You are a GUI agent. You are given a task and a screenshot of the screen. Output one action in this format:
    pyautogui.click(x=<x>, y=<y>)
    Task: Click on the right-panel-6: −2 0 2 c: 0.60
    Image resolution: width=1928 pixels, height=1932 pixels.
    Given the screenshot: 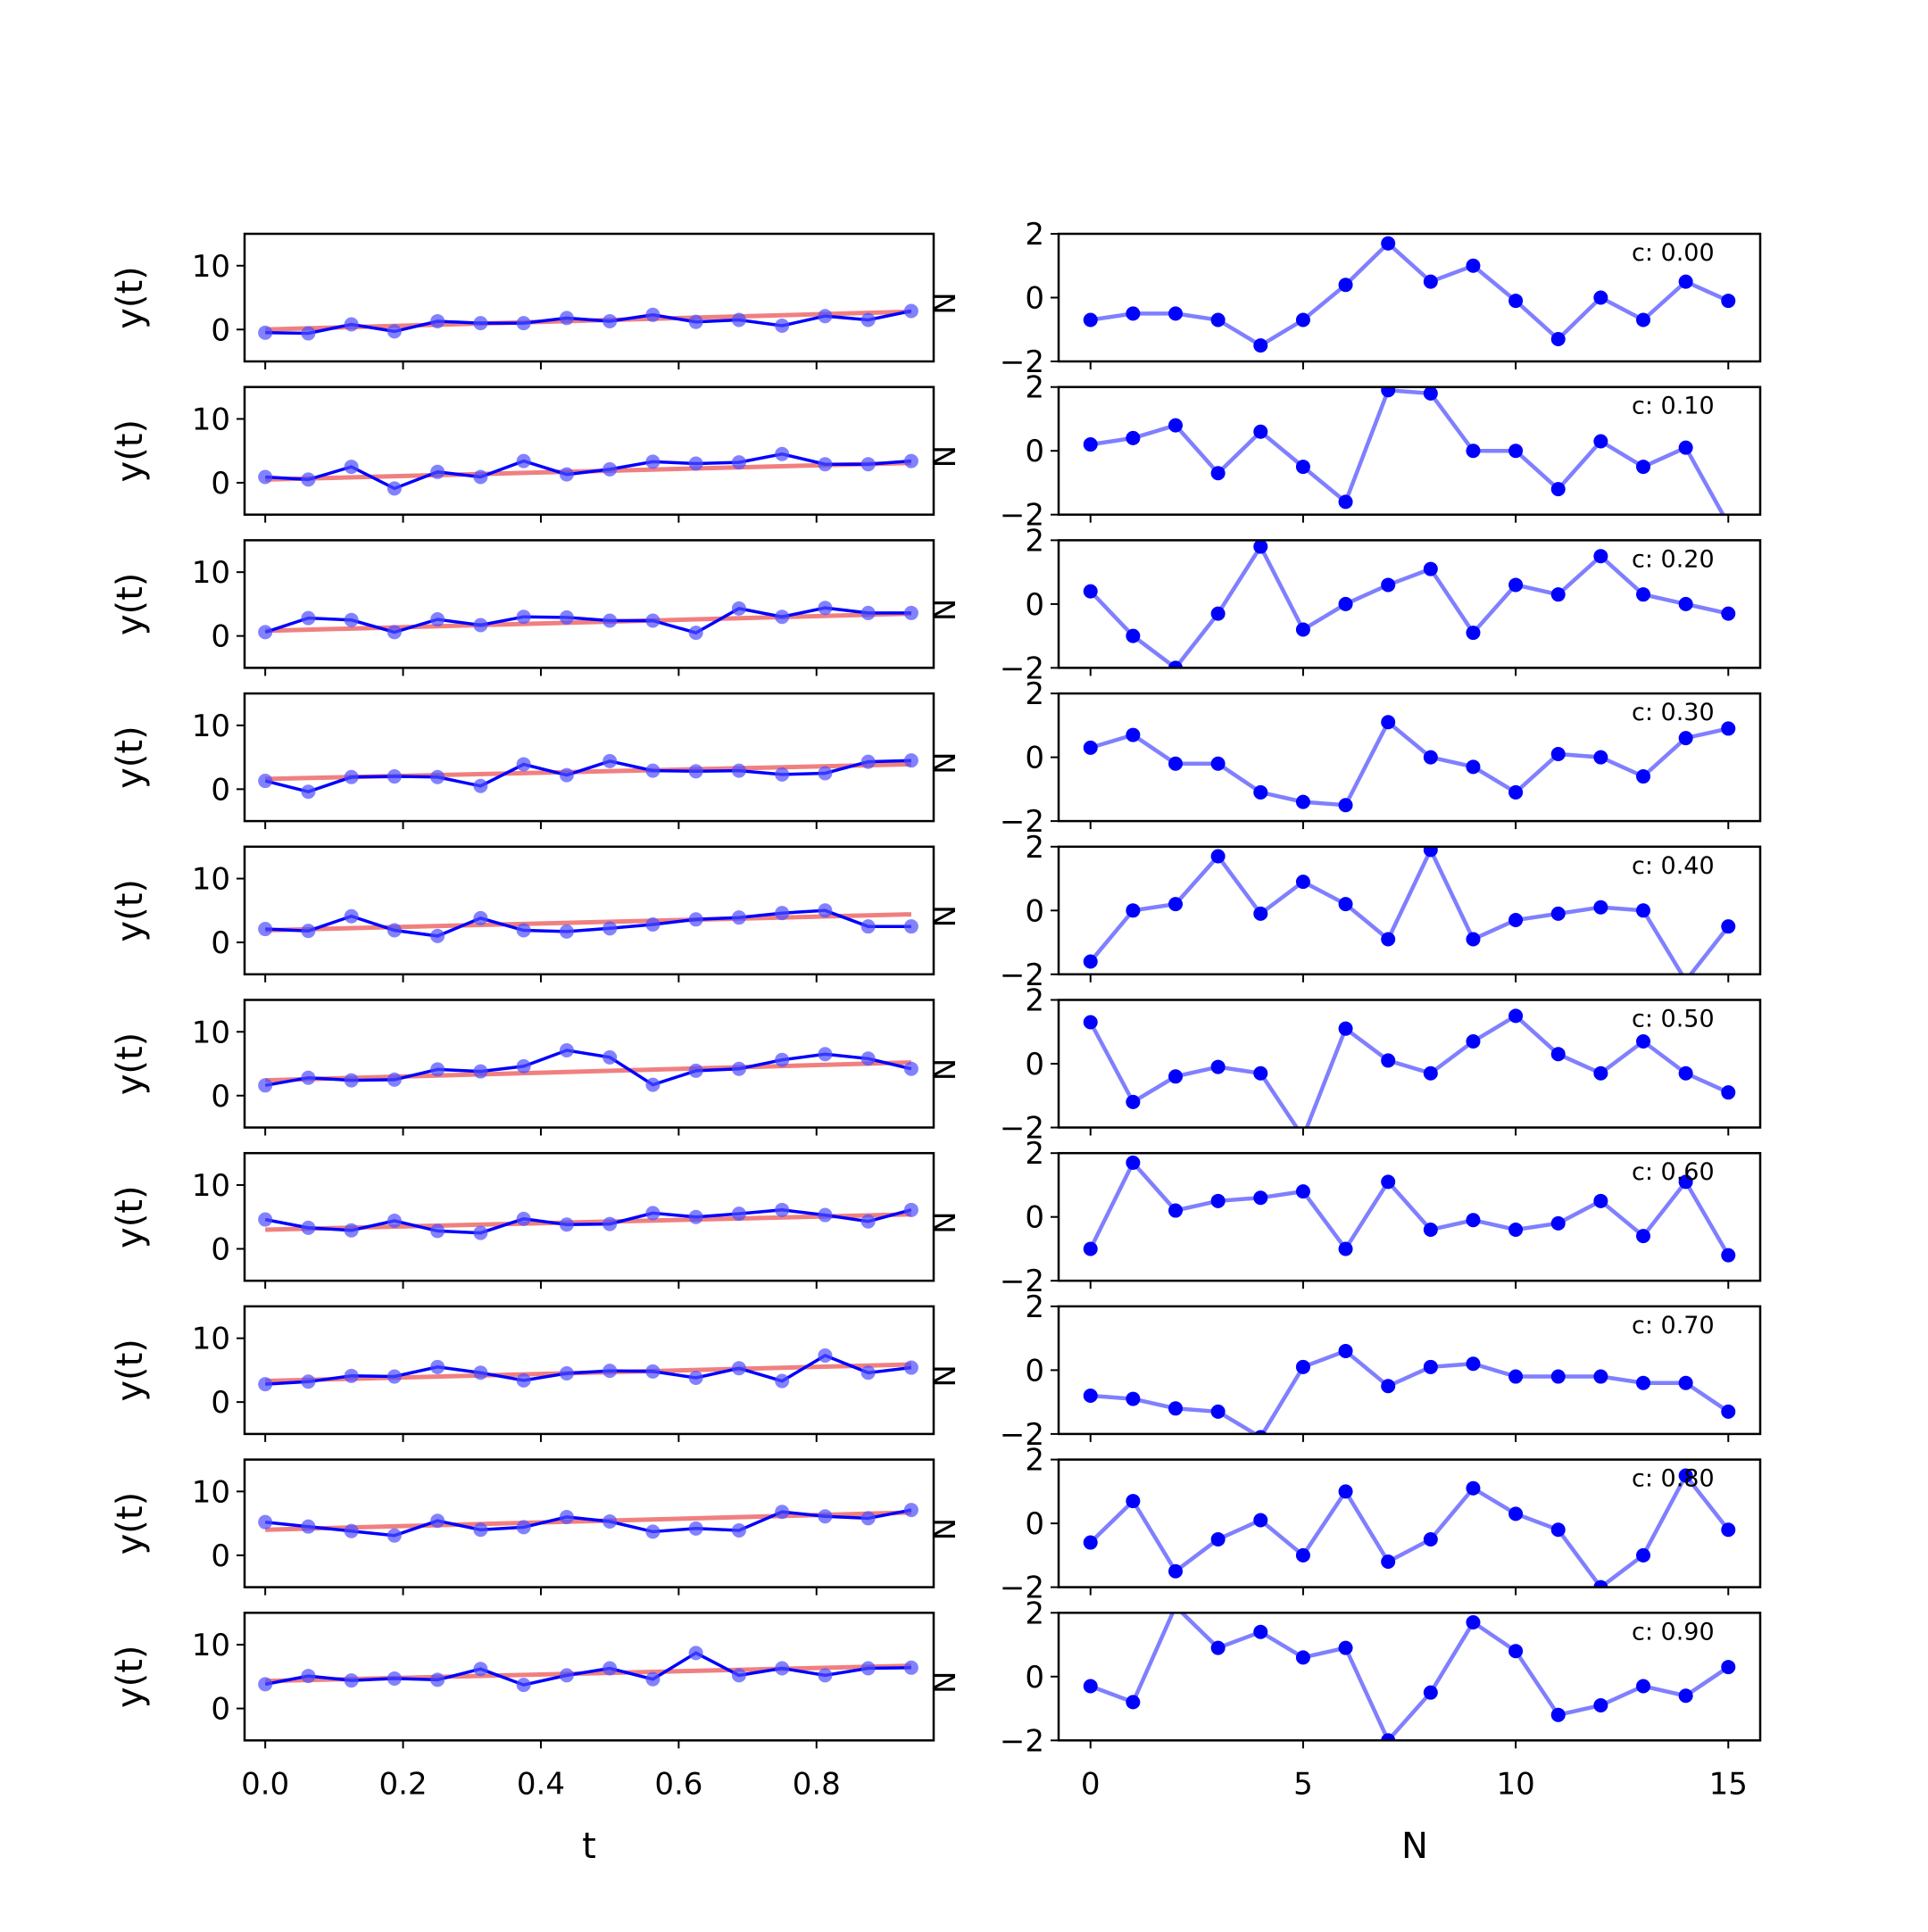 What is the action you would take?
    pyautogui.click(x=1381, y=1217)
    